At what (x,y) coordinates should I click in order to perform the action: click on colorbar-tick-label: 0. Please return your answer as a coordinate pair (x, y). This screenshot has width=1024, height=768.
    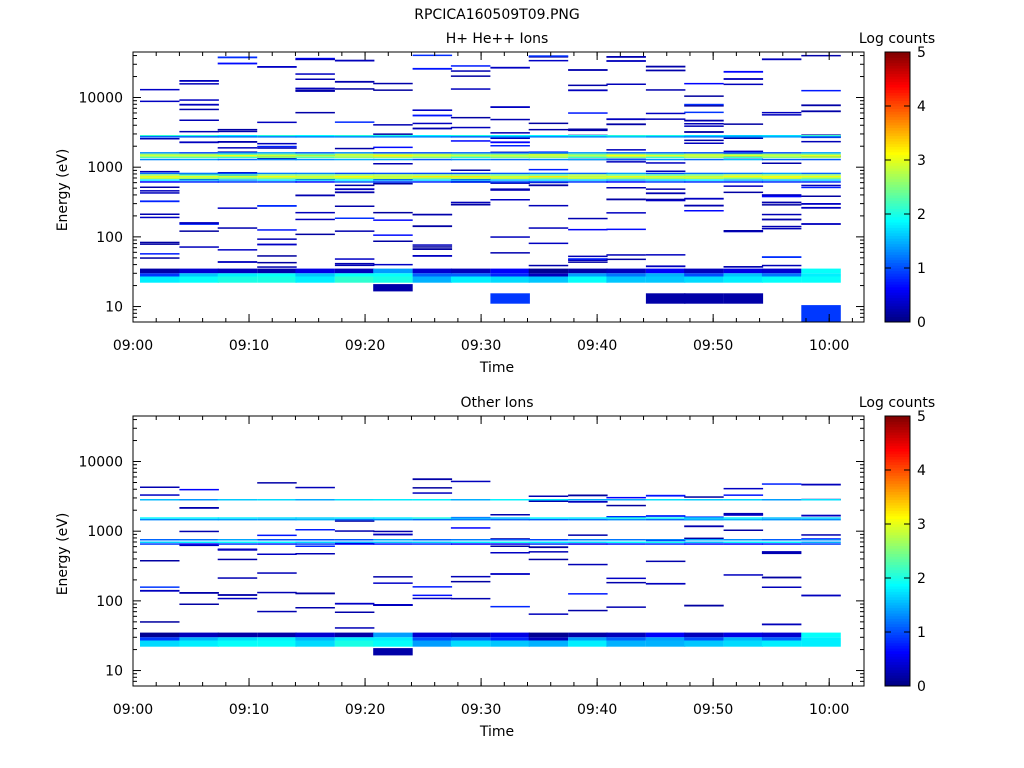
    Looking at the image, I should click on (921, 323).